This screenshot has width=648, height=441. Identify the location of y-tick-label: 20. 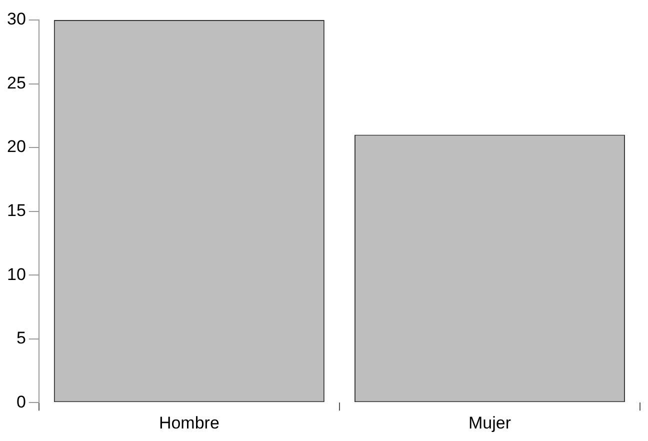
(16, 146).